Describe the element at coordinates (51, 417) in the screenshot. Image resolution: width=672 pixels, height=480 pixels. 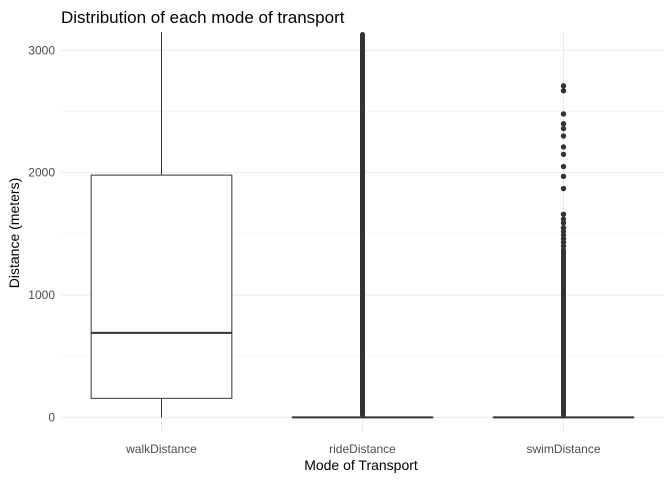
I see `y-tick-label: 0` at that location.